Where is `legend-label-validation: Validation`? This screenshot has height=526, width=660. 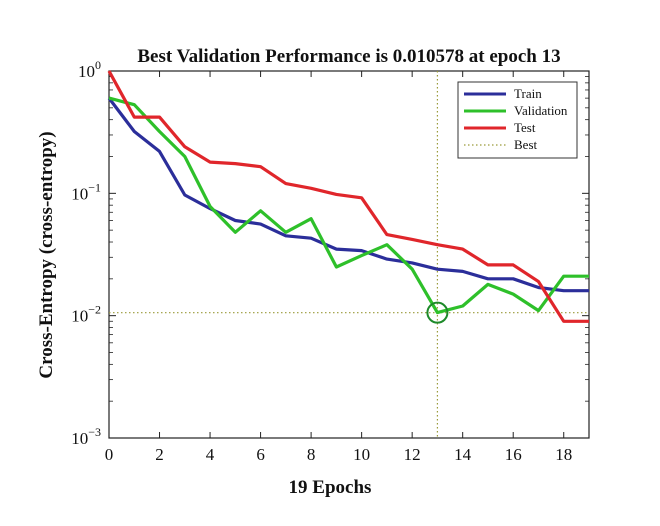
legend-label-validation: Validation is located at coordinates (541, 110).